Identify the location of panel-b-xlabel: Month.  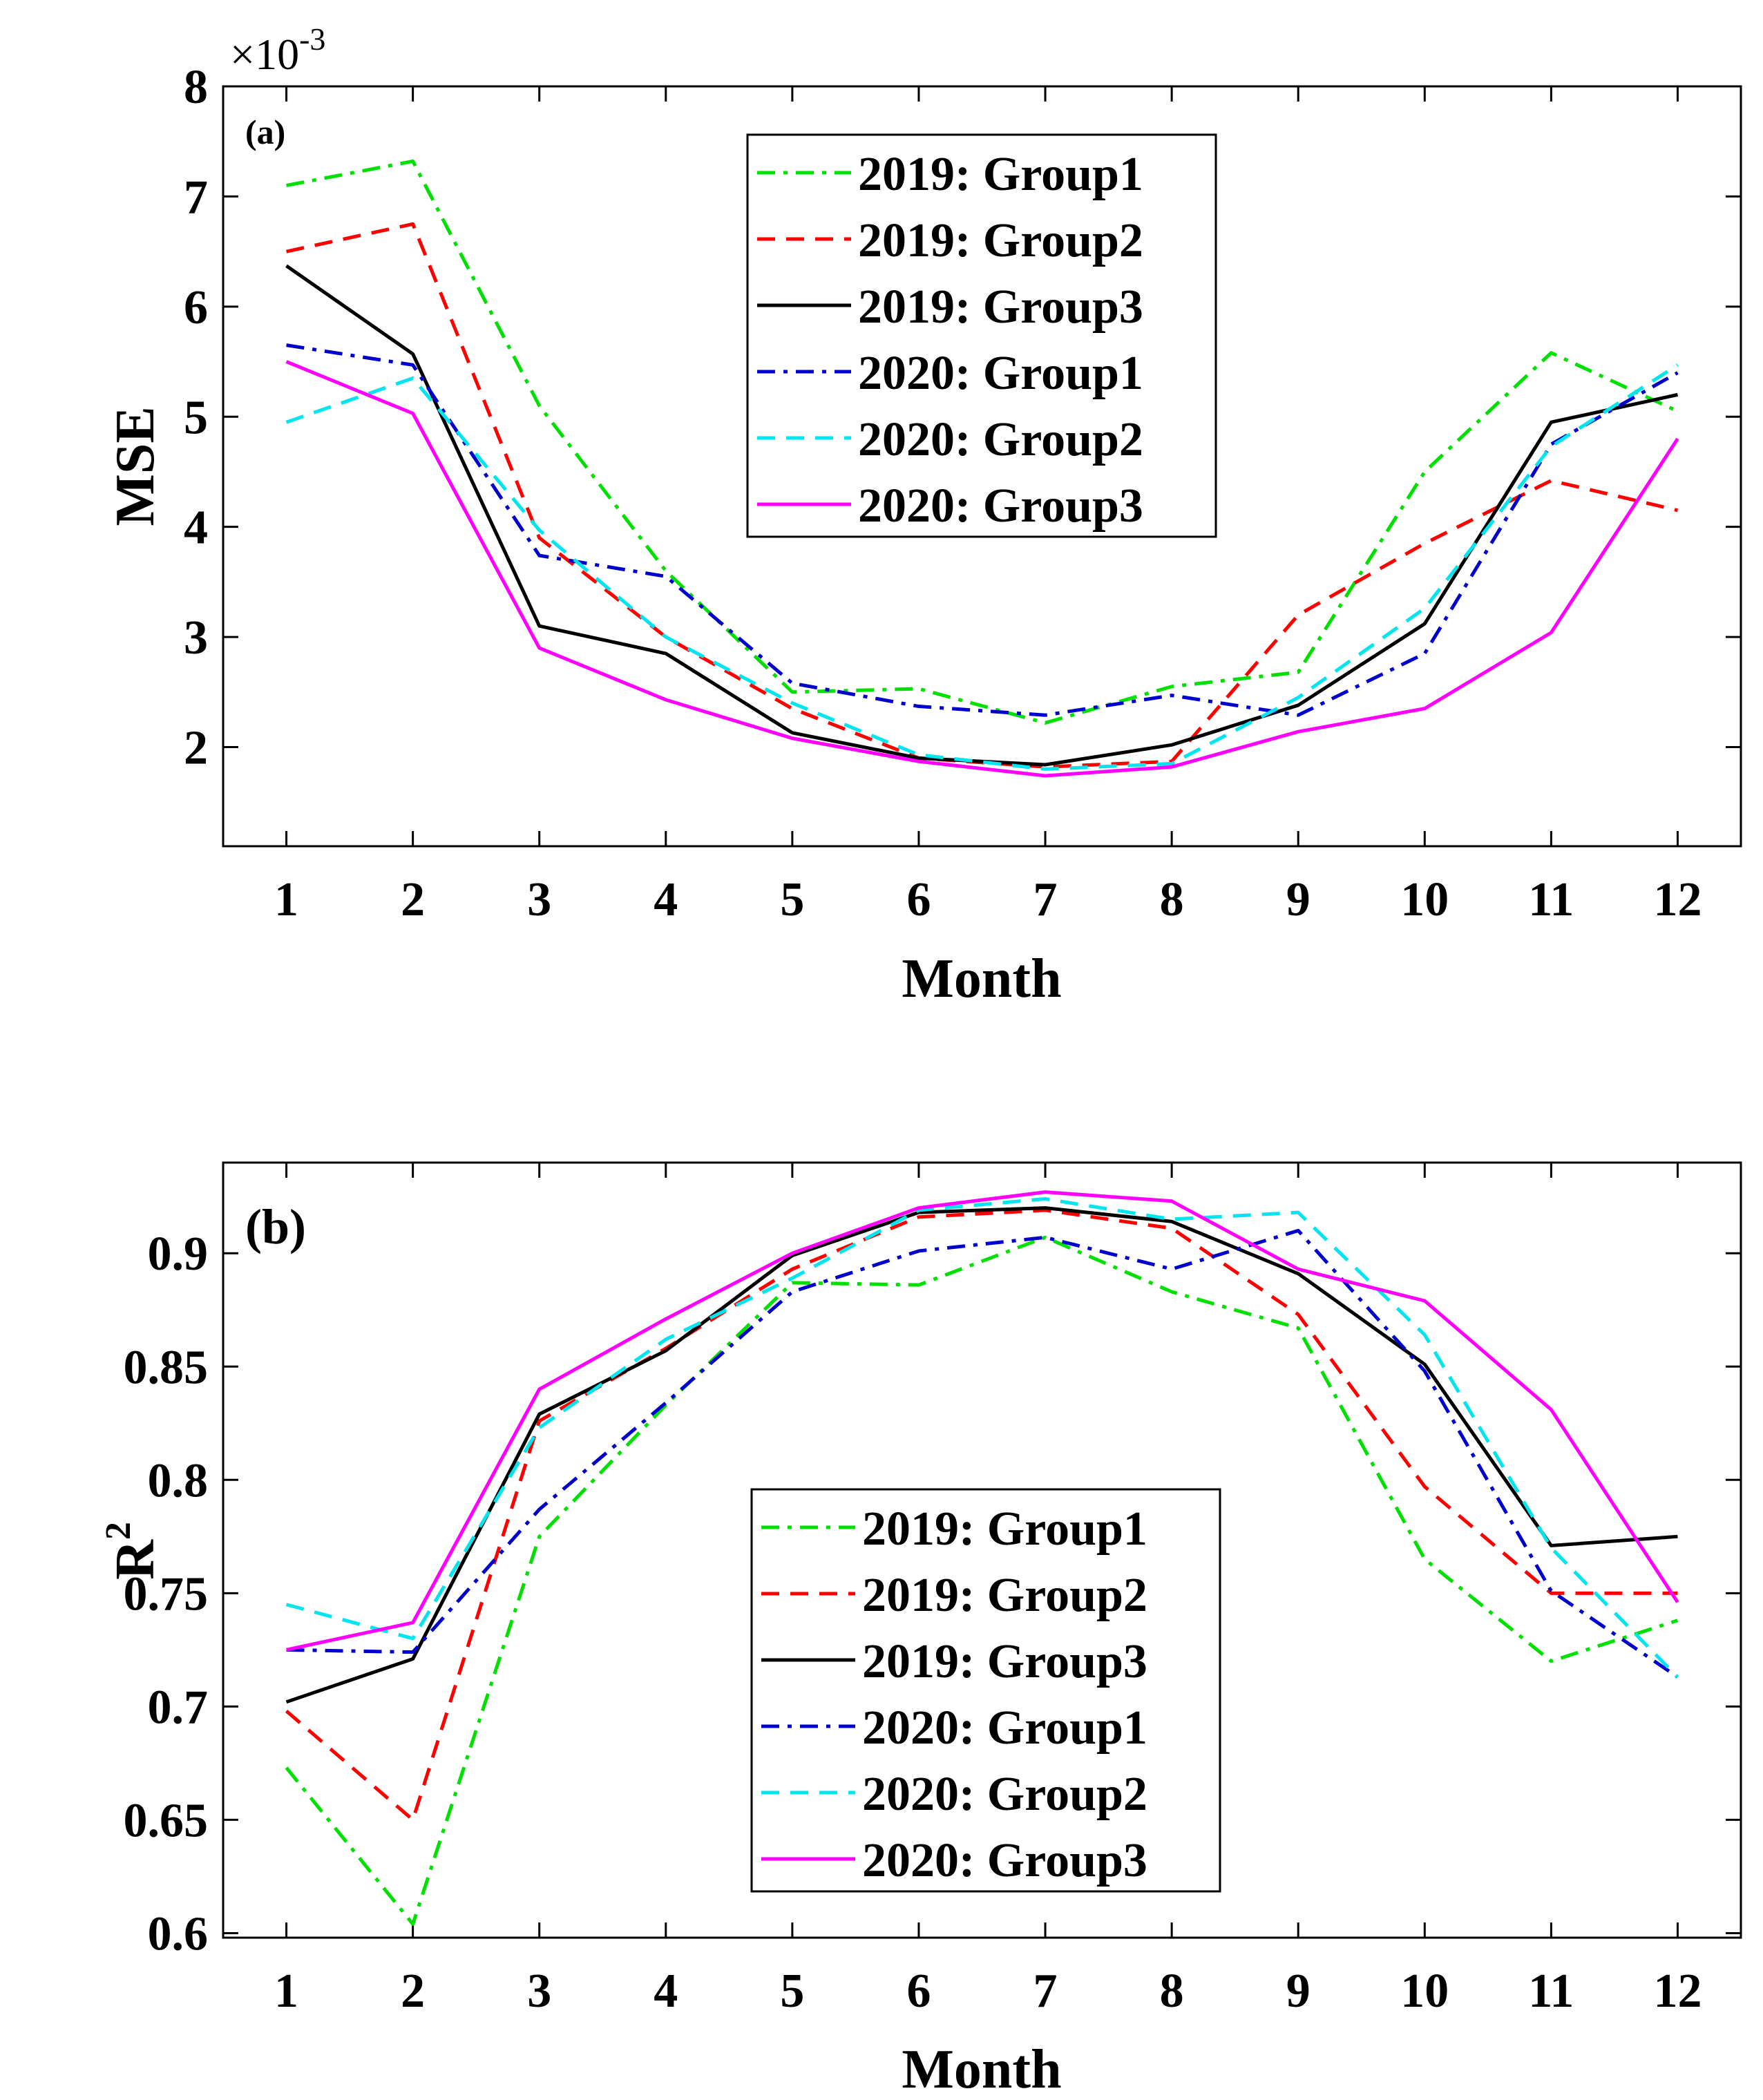
(981, 2068).